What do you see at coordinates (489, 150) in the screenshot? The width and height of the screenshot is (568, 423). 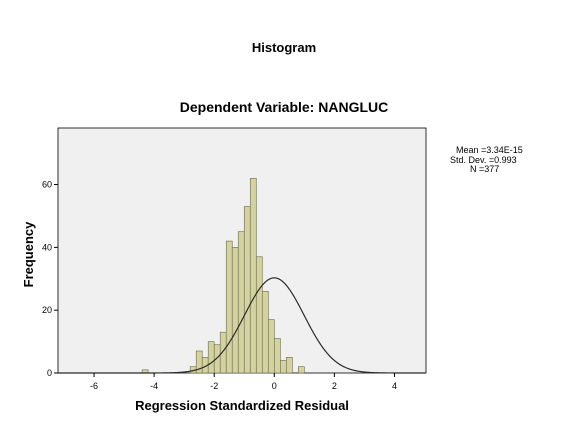 I see `stats-mean: Mean =3.34E-15` at bounding box center [489, 150].